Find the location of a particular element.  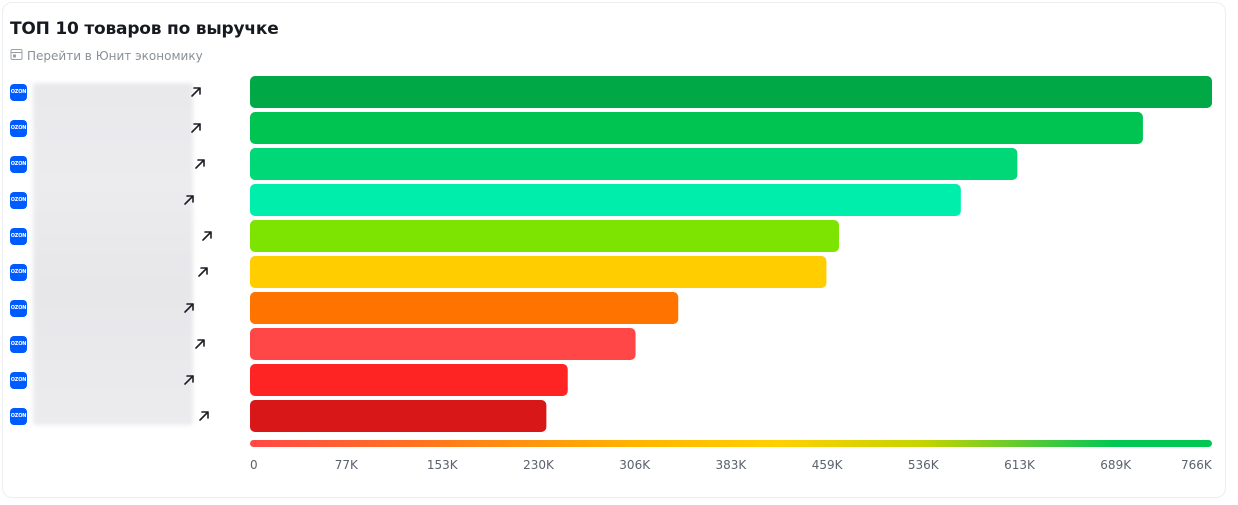

color-scale-legend is located at coordinates (731, 443).